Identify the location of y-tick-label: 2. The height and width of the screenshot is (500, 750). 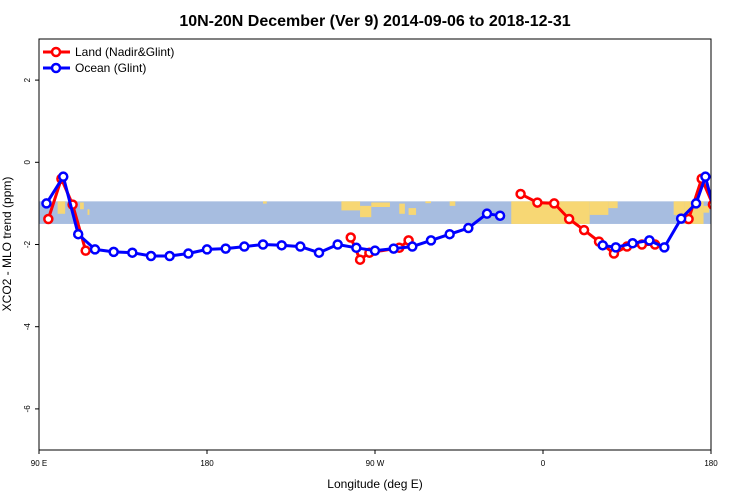
(27, 79).